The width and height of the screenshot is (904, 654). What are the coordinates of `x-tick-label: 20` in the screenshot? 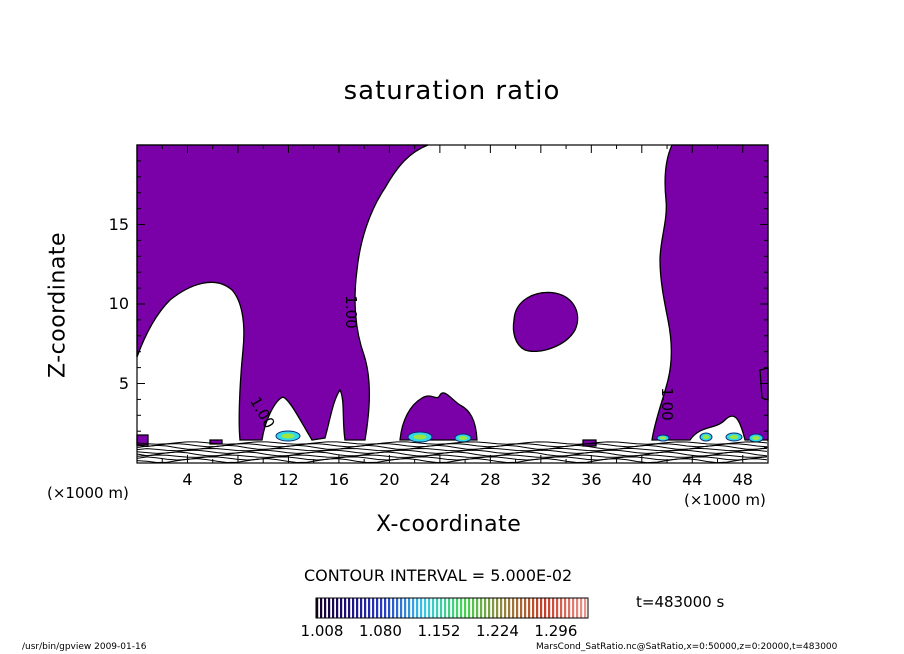 It's located at (389, 479).